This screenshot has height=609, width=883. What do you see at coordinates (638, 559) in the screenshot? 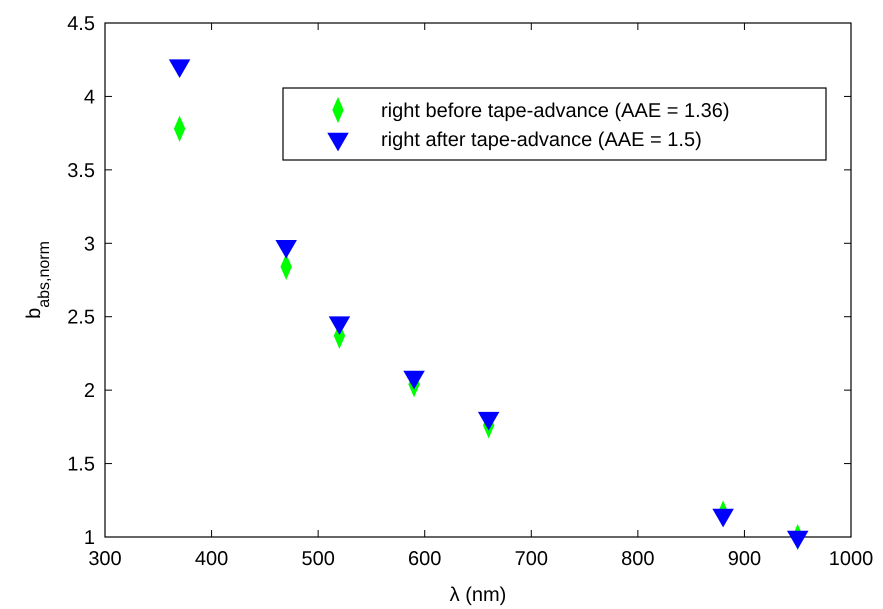
I see `x-tick-label: 800` at bounding box center [638, 559].